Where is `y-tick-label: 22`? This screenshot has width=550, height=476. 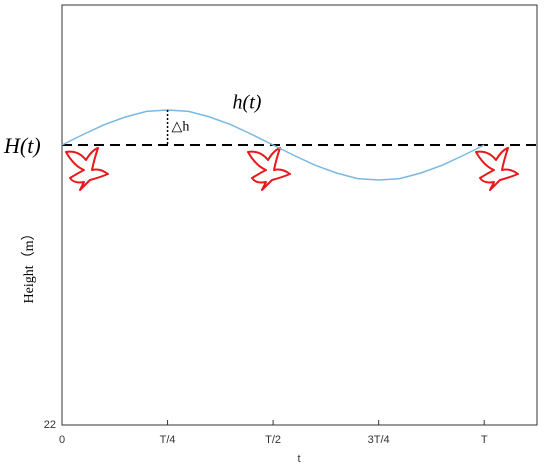
y-tick-label: 22 is located at coordinates (50, 425).